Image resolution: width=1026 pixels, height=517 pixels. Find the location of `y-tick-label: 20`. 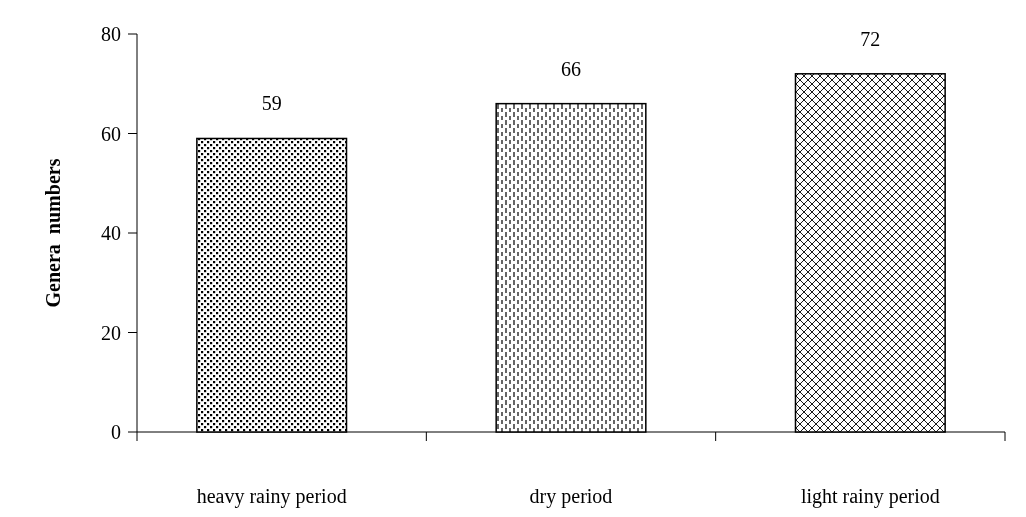

y-tick-label: 20 is located at coordinates (111, 332).